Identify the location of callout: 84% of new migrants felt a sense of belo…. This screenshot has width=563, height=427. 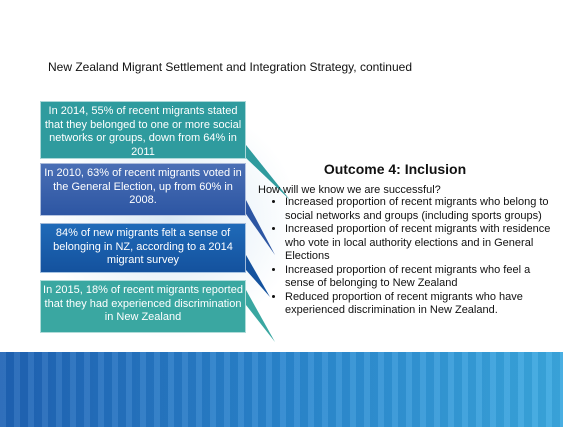
(143, 248).